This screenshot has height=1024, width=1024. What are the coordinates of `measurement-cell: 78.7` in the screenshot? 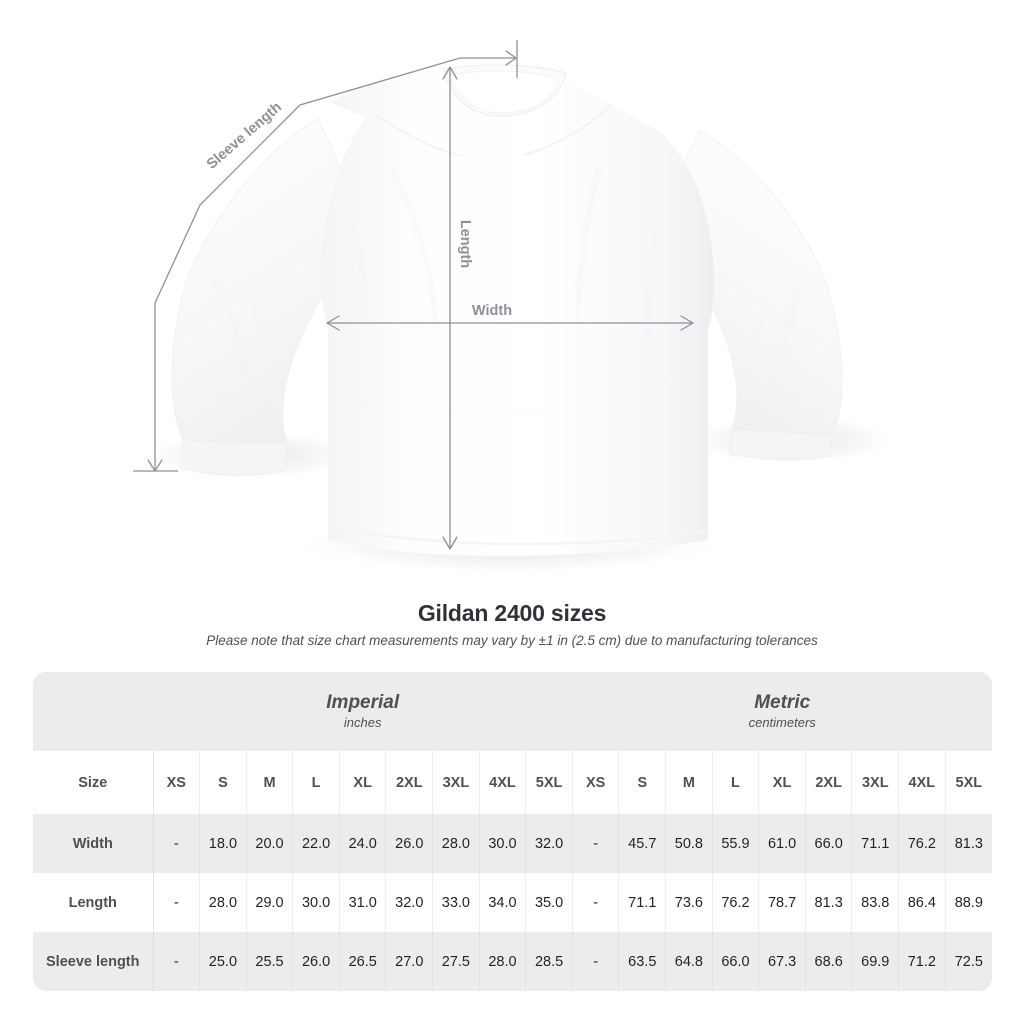 It's located at (782, 902).